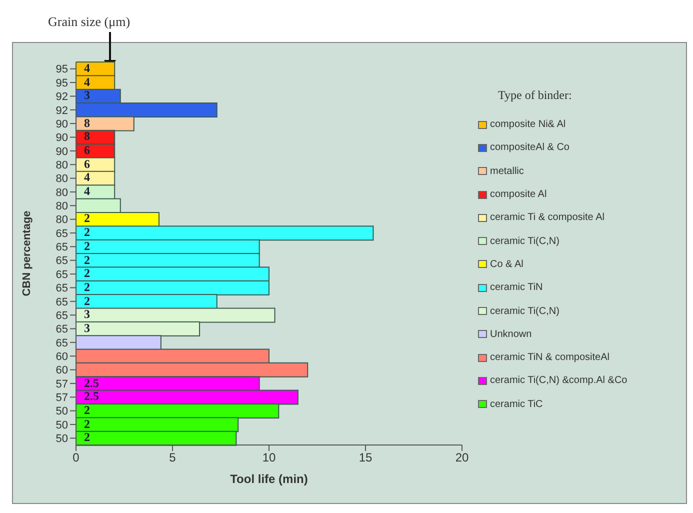 This screenshot has width=693, height=513. I want to click on x-tick-label: 20, so click(462, 457).